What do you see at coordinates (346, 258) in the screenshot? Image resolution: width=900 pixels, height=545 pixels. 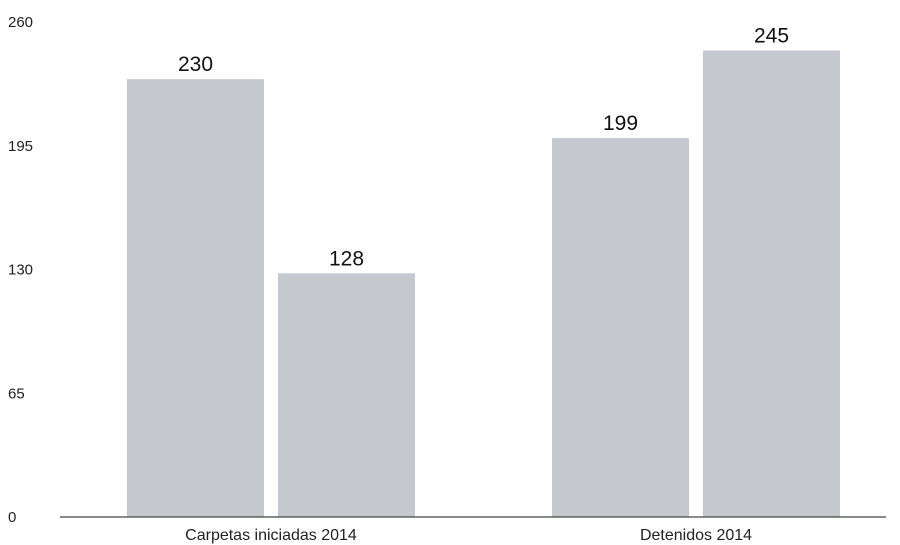 I see `data-label: 128` at bounding box center [346, 258].